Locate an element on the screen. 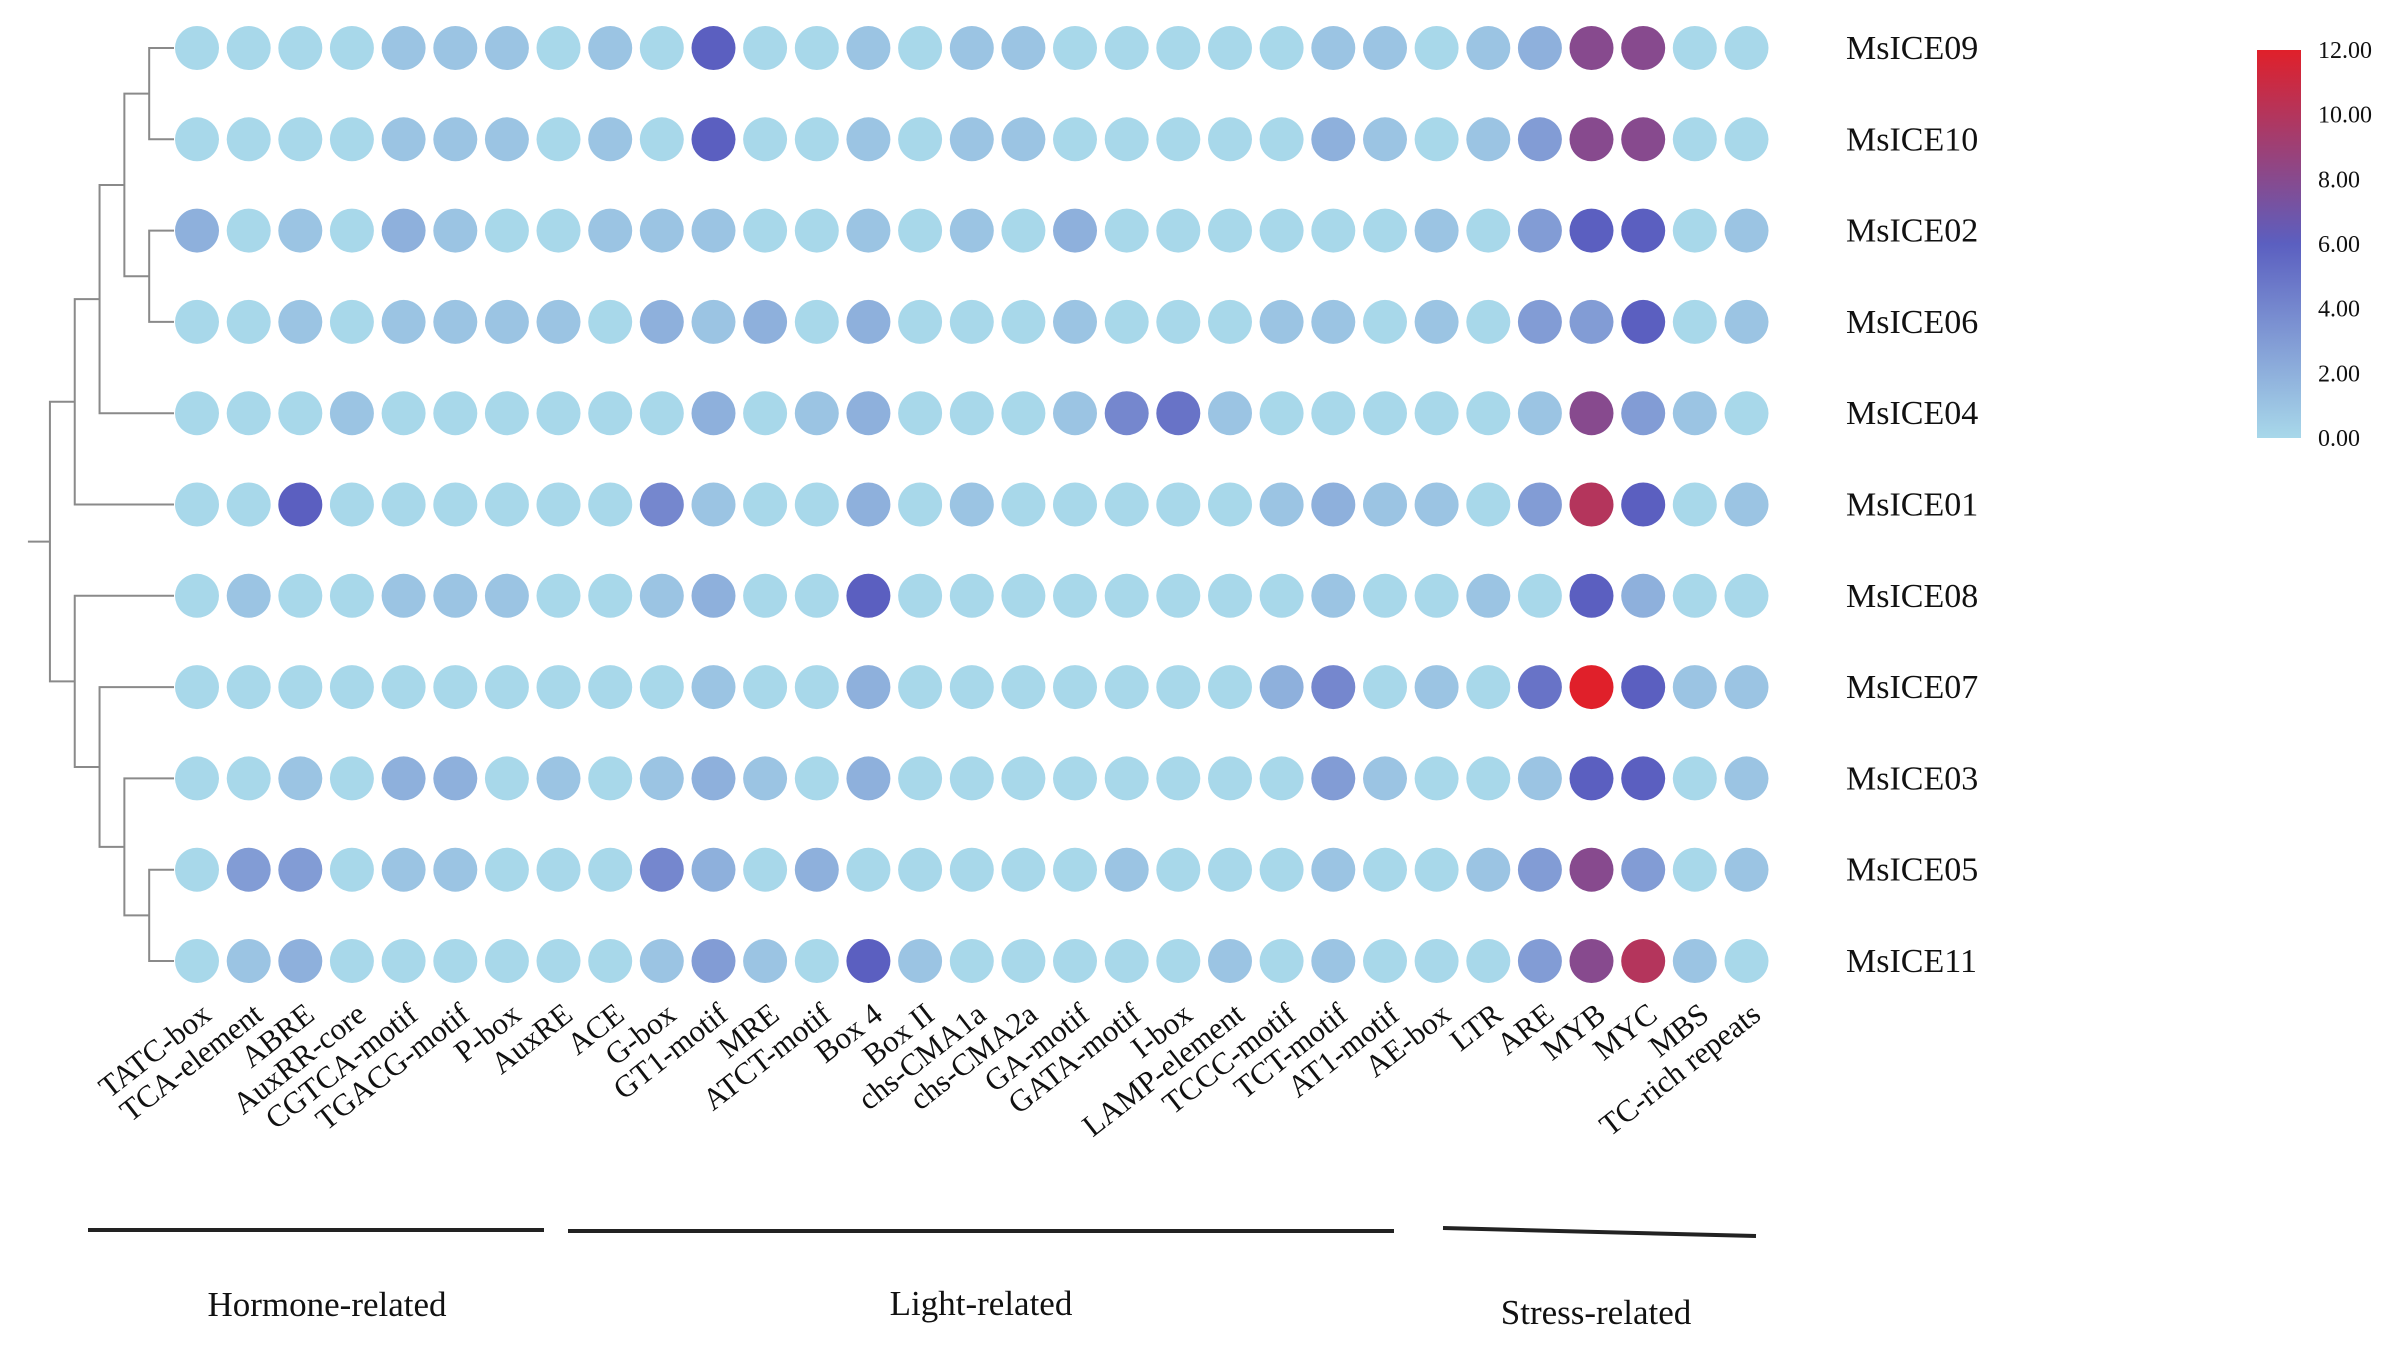 The height and width of the screenshot is (1357, 2403). cell-MsICE10-AuxRE is located at coordinates (558, 139).